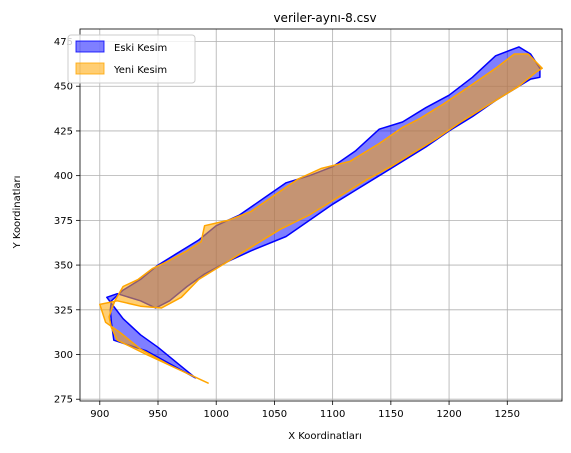 The width and height of the screenshot is (571, 453). I want to click on legend: Eski Kesim Yeni Kesim, so click(131, 59).